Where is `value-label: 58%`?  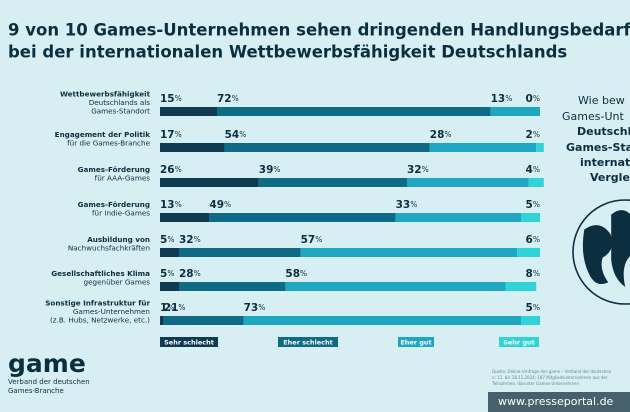
value-label: 58% is located at coordinates (296, 274).